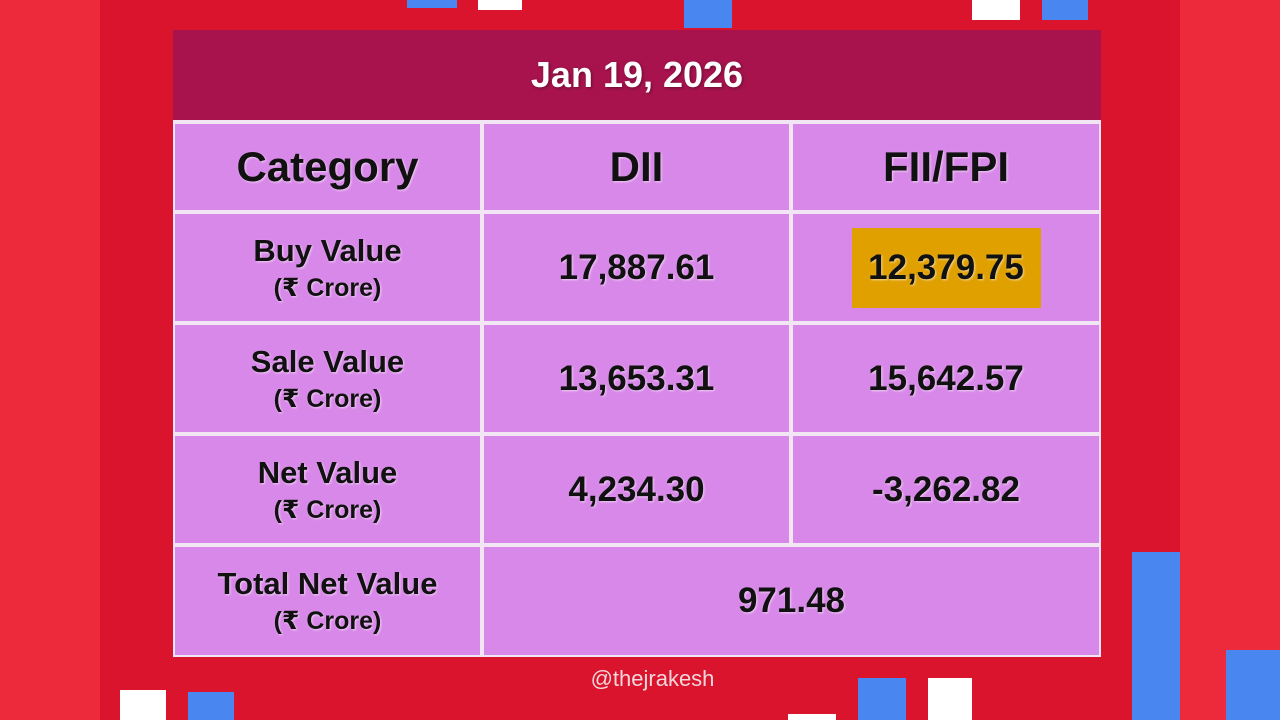 Image resolution: width=1280 pixels, height=720 pixels. I want to click on value-cell: -3,262.82, so click(946, 489).